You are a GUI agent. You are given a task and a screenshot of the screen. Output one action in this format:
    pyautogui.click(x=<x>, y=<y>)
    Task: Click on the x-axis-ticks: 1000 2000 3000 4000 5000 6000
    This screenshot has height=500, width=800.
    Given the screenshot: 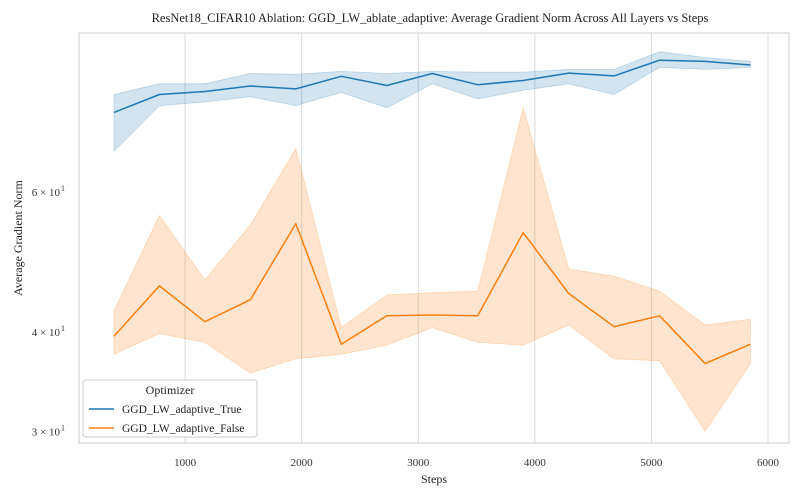 What is the action you would take?
    pyautogui.click(x=476, y=463)
    